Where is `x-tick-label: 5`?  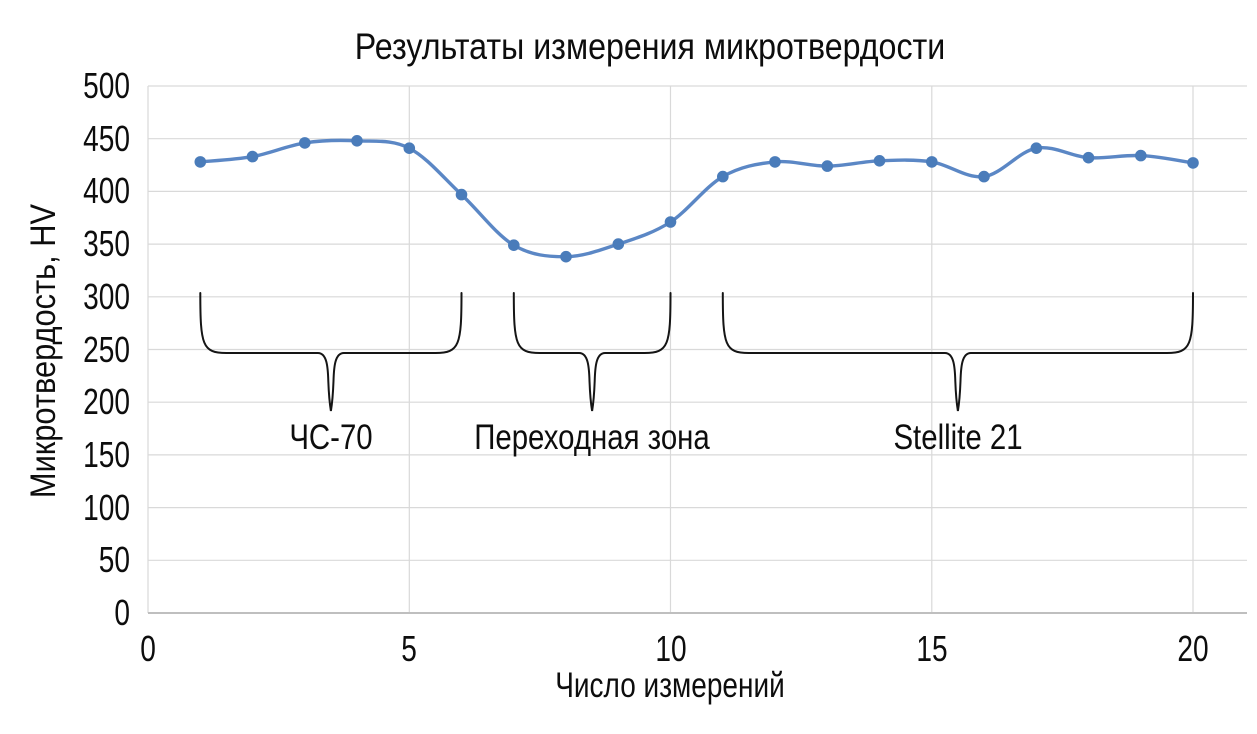 x-tick-label: 5 is located at coordinates (409, 648).